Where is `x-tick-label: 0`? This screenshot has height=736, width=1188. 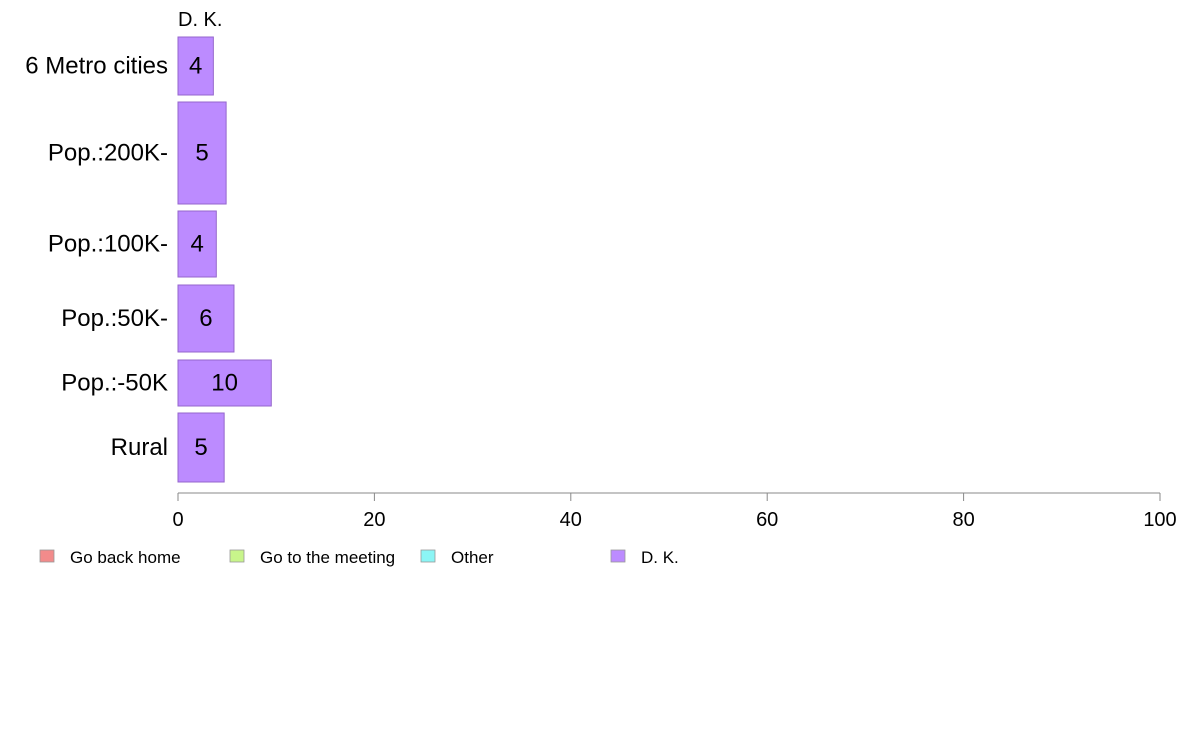
x-tick-label: 0 is located at coordinates (177, 520).